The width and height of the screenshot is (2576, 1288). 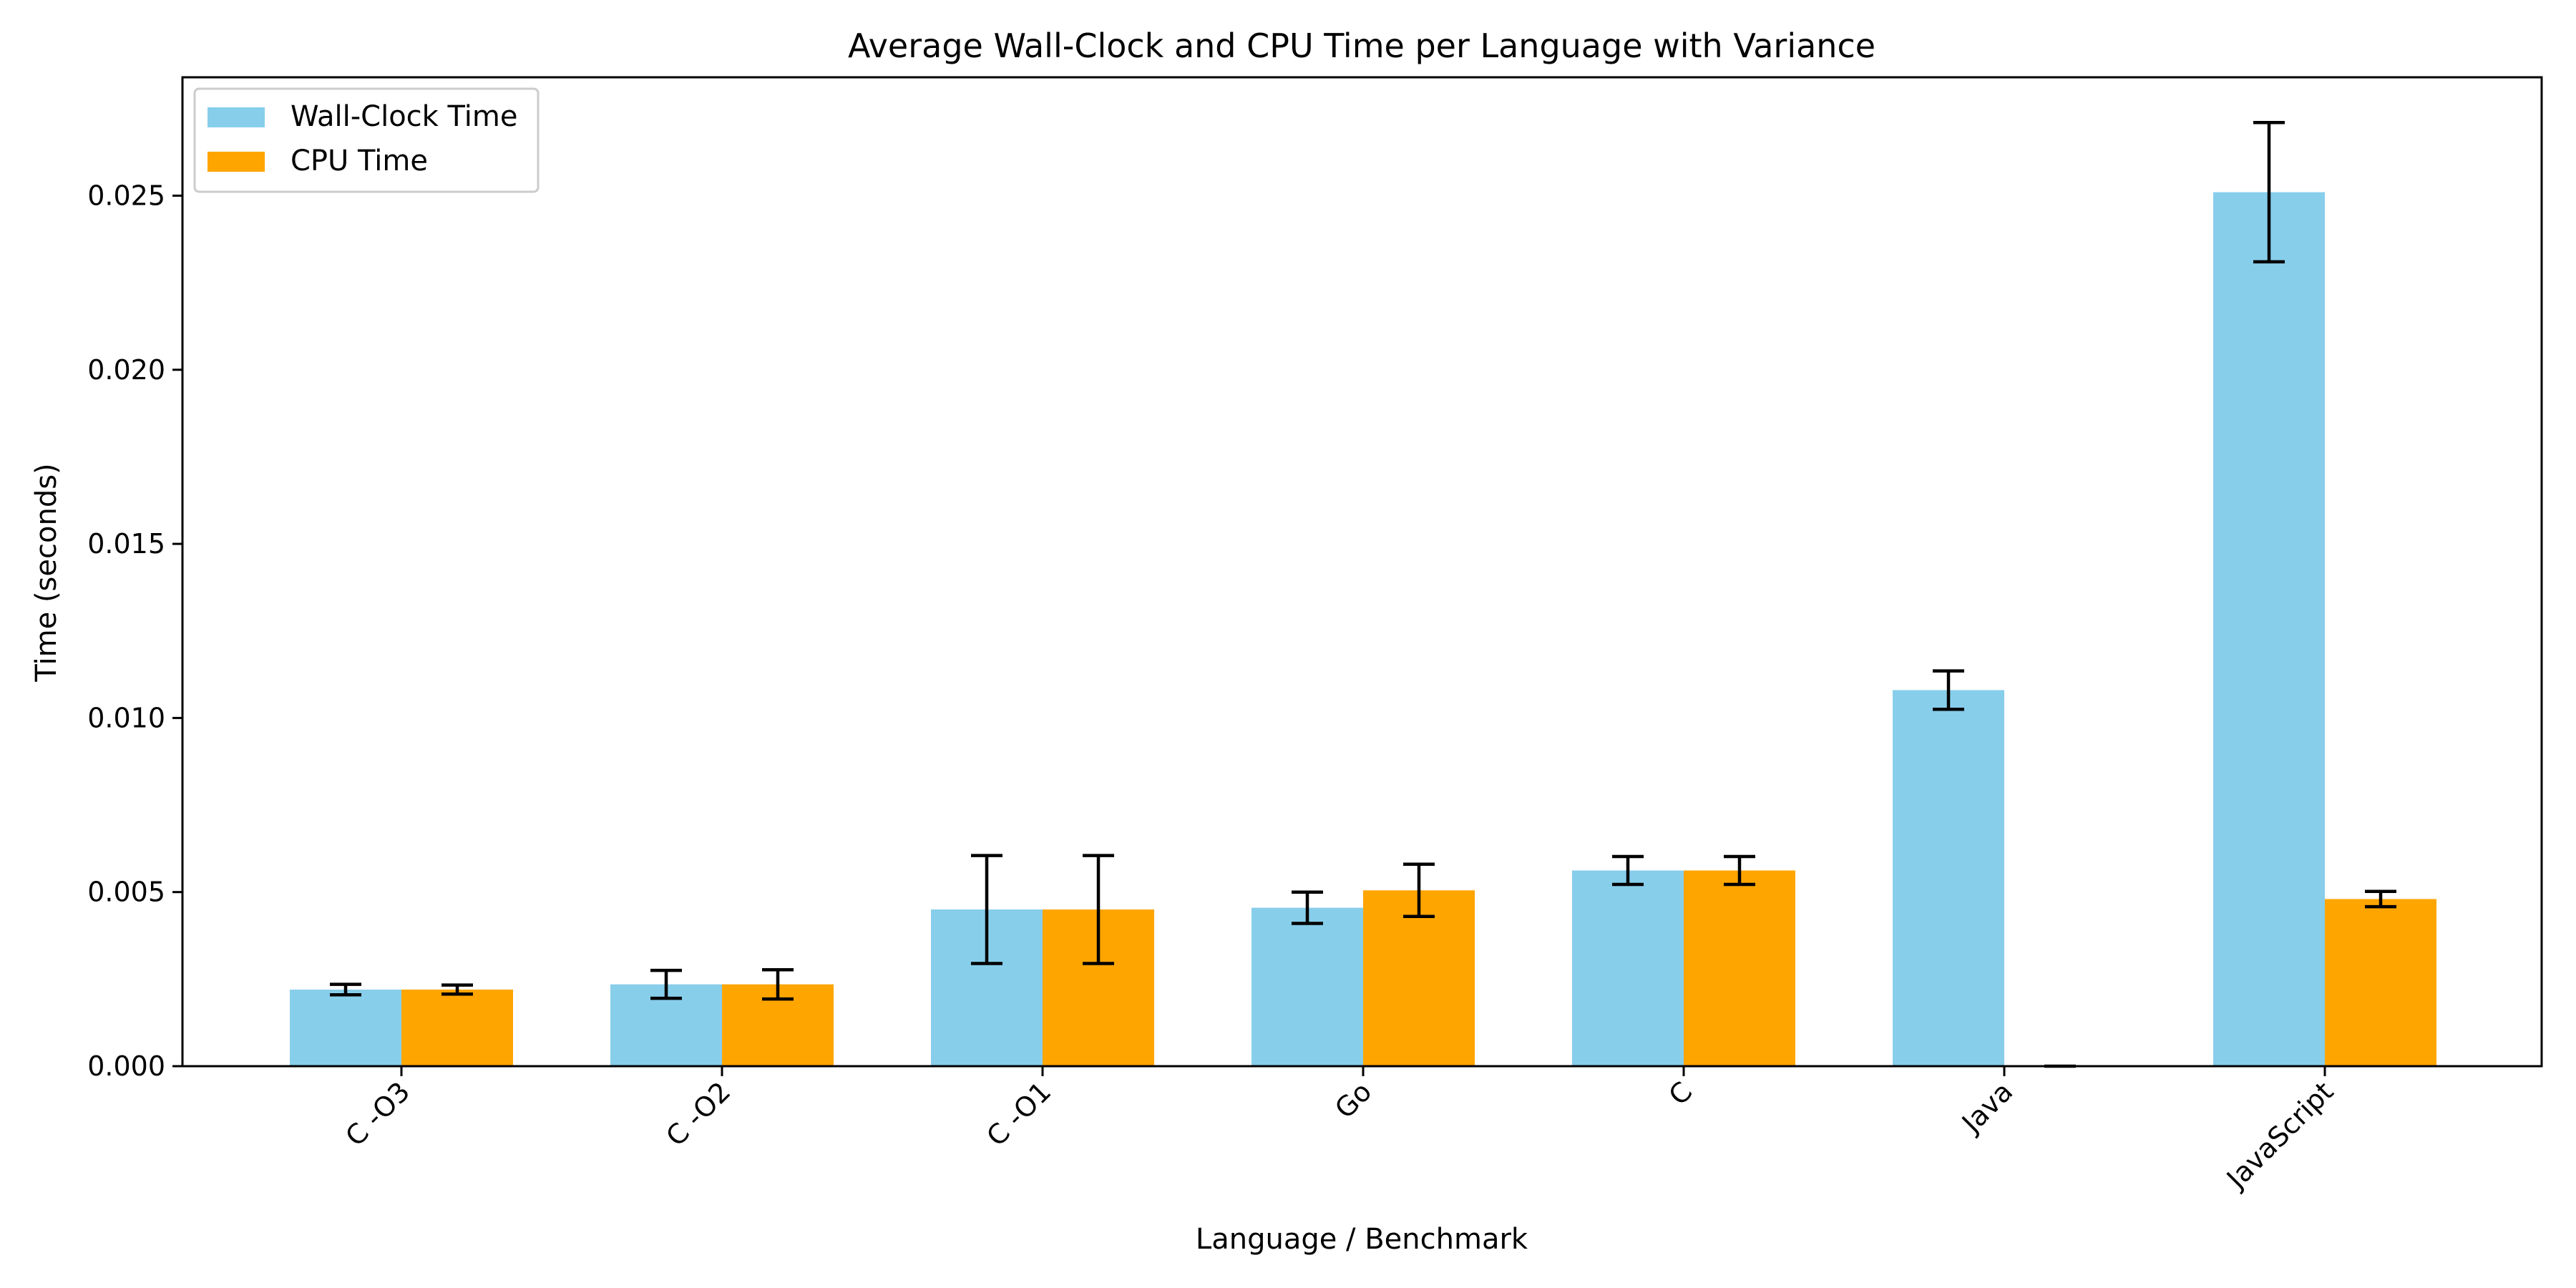 What do you see at coordinates (404, 116) in the screenshot?
I see `legend-label-wall-clock: Wall-Clock Time` at bounding box center [404, 116].